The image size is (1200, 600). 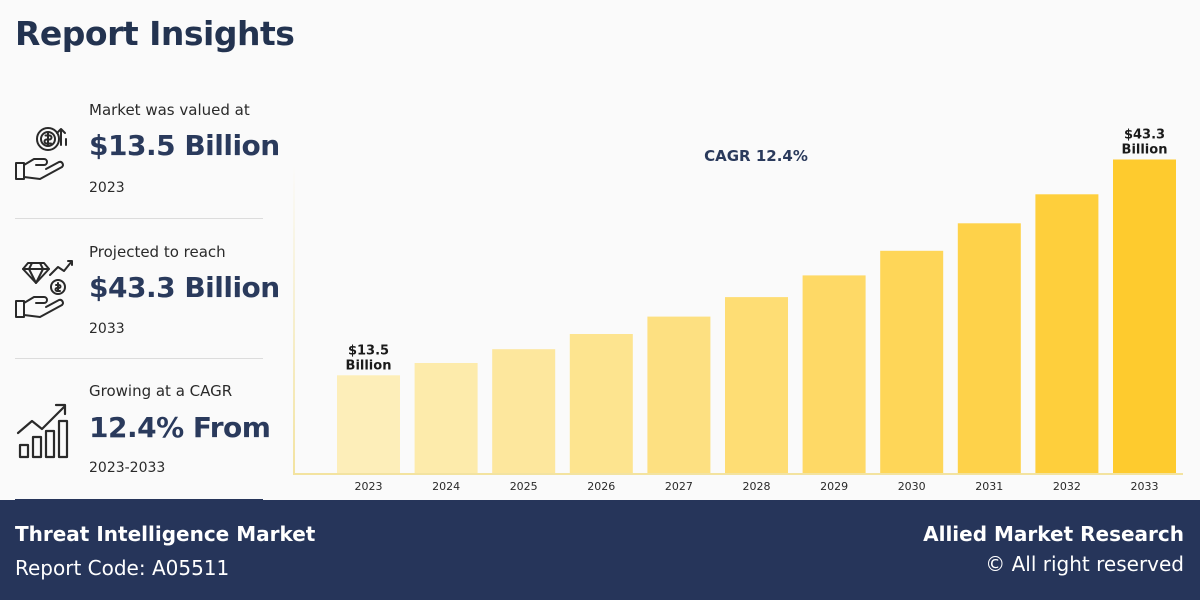 What do you see at coordinates (834, 374) in the screenshot?
I see `bar-2029` at bounding box center [834, 374].